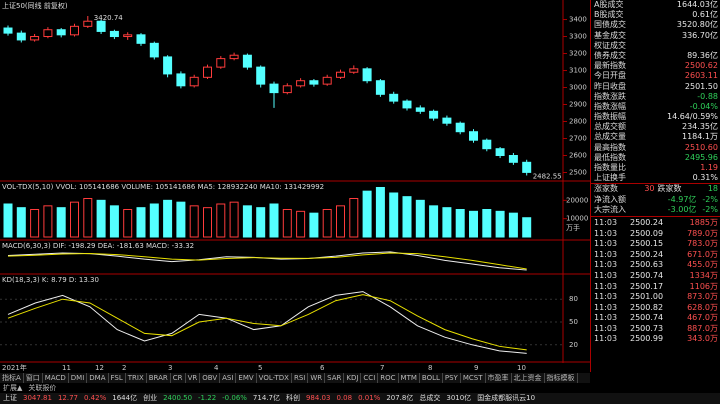 Image resolution: width=720 pixels, height=404 pixels. Describe the element at coordinates (317, 378) in the screenshot. I see `indicator-tab: WR` at that location.